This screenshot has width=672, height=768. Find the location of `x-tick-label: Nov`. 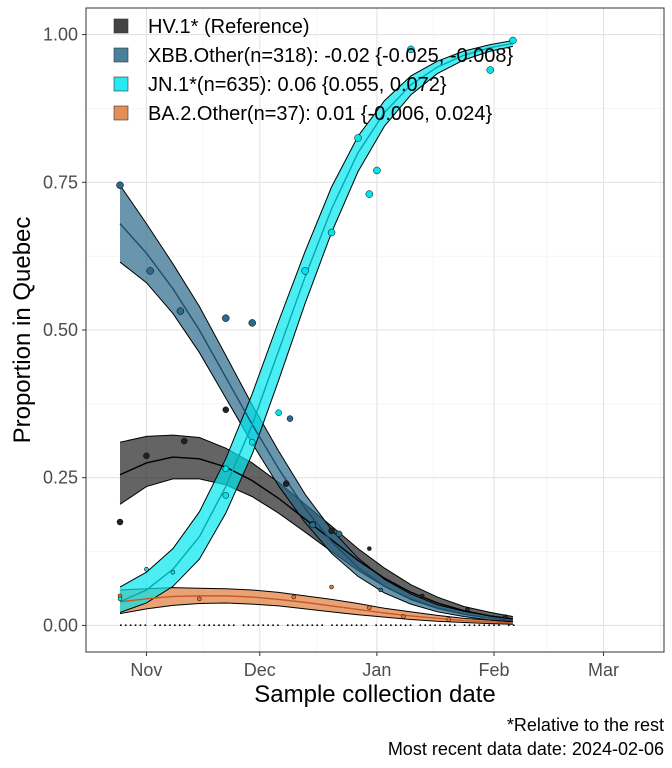

x-tick-label: Nov is located at coordinates (146, 670).